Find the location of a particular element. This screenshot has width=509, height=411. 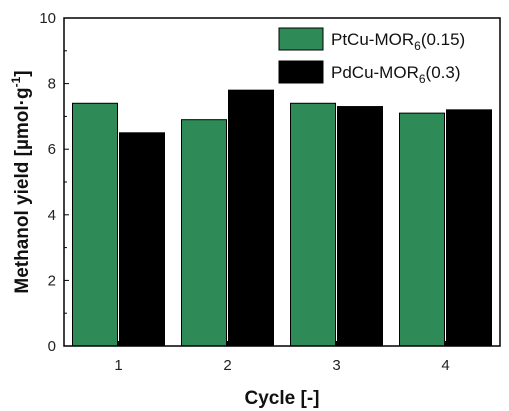

legend-label-series-1: PdCu-MOR6(0.3) is located at coordinates (396, 74).